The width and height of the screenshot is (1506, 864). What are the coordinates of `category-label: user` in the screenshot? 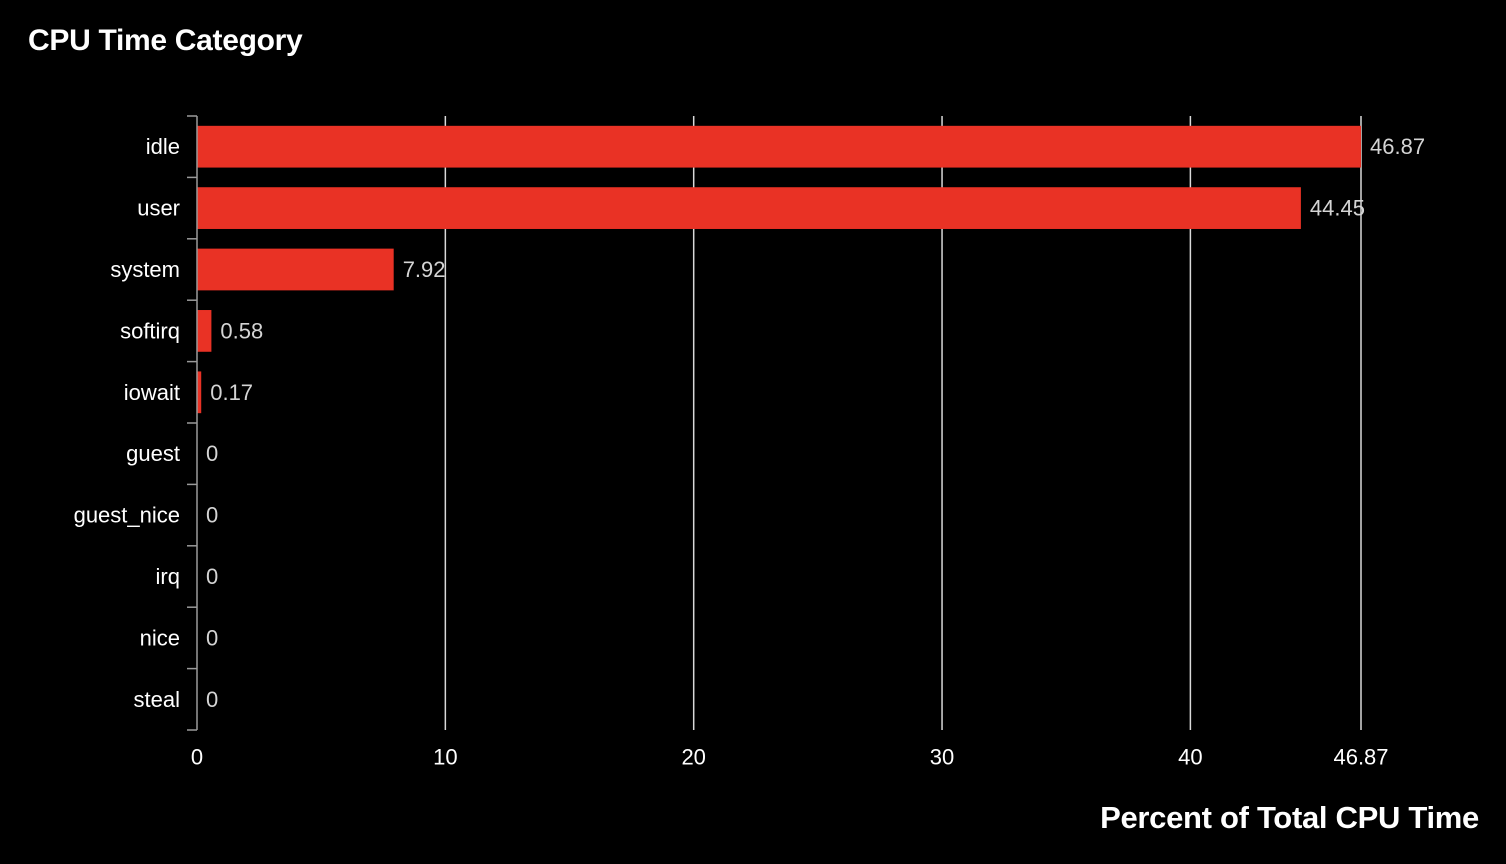 It's located at (158, 208).